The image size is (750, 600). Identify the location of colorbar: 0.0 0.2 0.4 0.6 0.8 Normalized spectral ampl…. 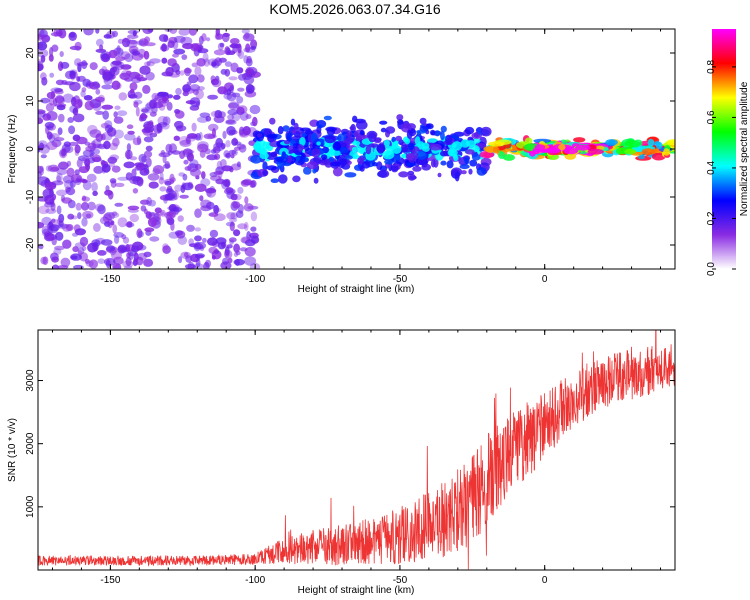
(728, 152).